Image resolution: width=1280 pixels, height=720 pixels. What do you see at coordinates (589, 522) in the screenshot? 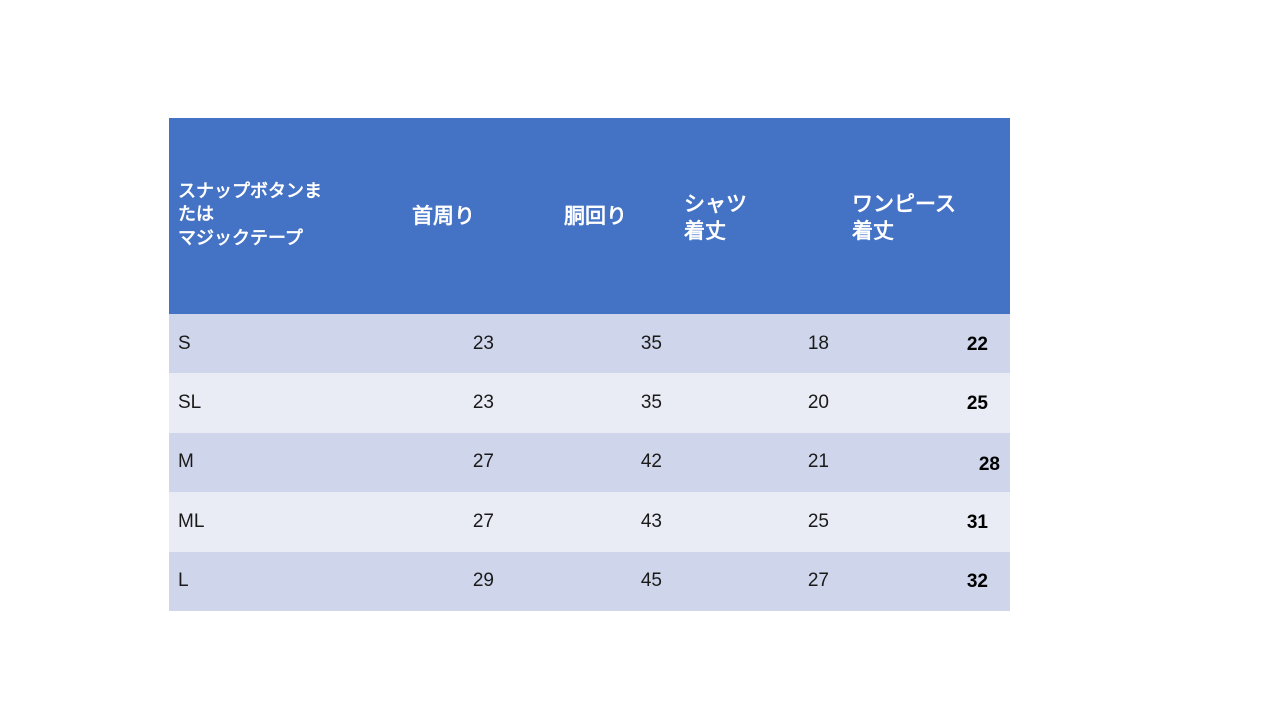
I see `table-row: ML 27 43 25 31` at bounding box center [589, 522].